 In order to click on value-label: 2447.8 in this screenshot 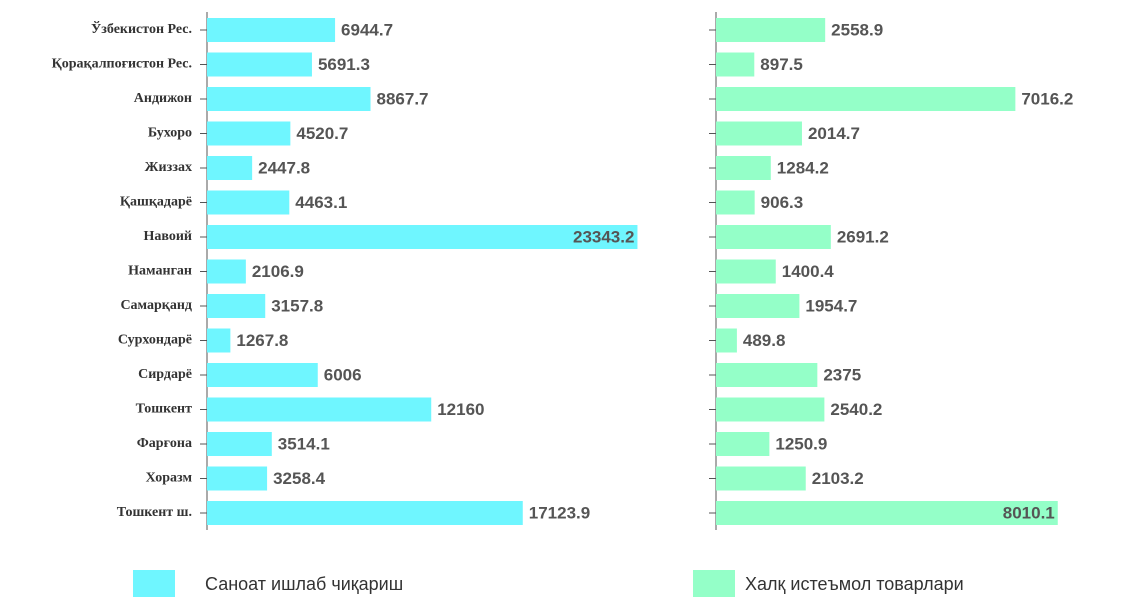, I will do `click(284, 167)`.